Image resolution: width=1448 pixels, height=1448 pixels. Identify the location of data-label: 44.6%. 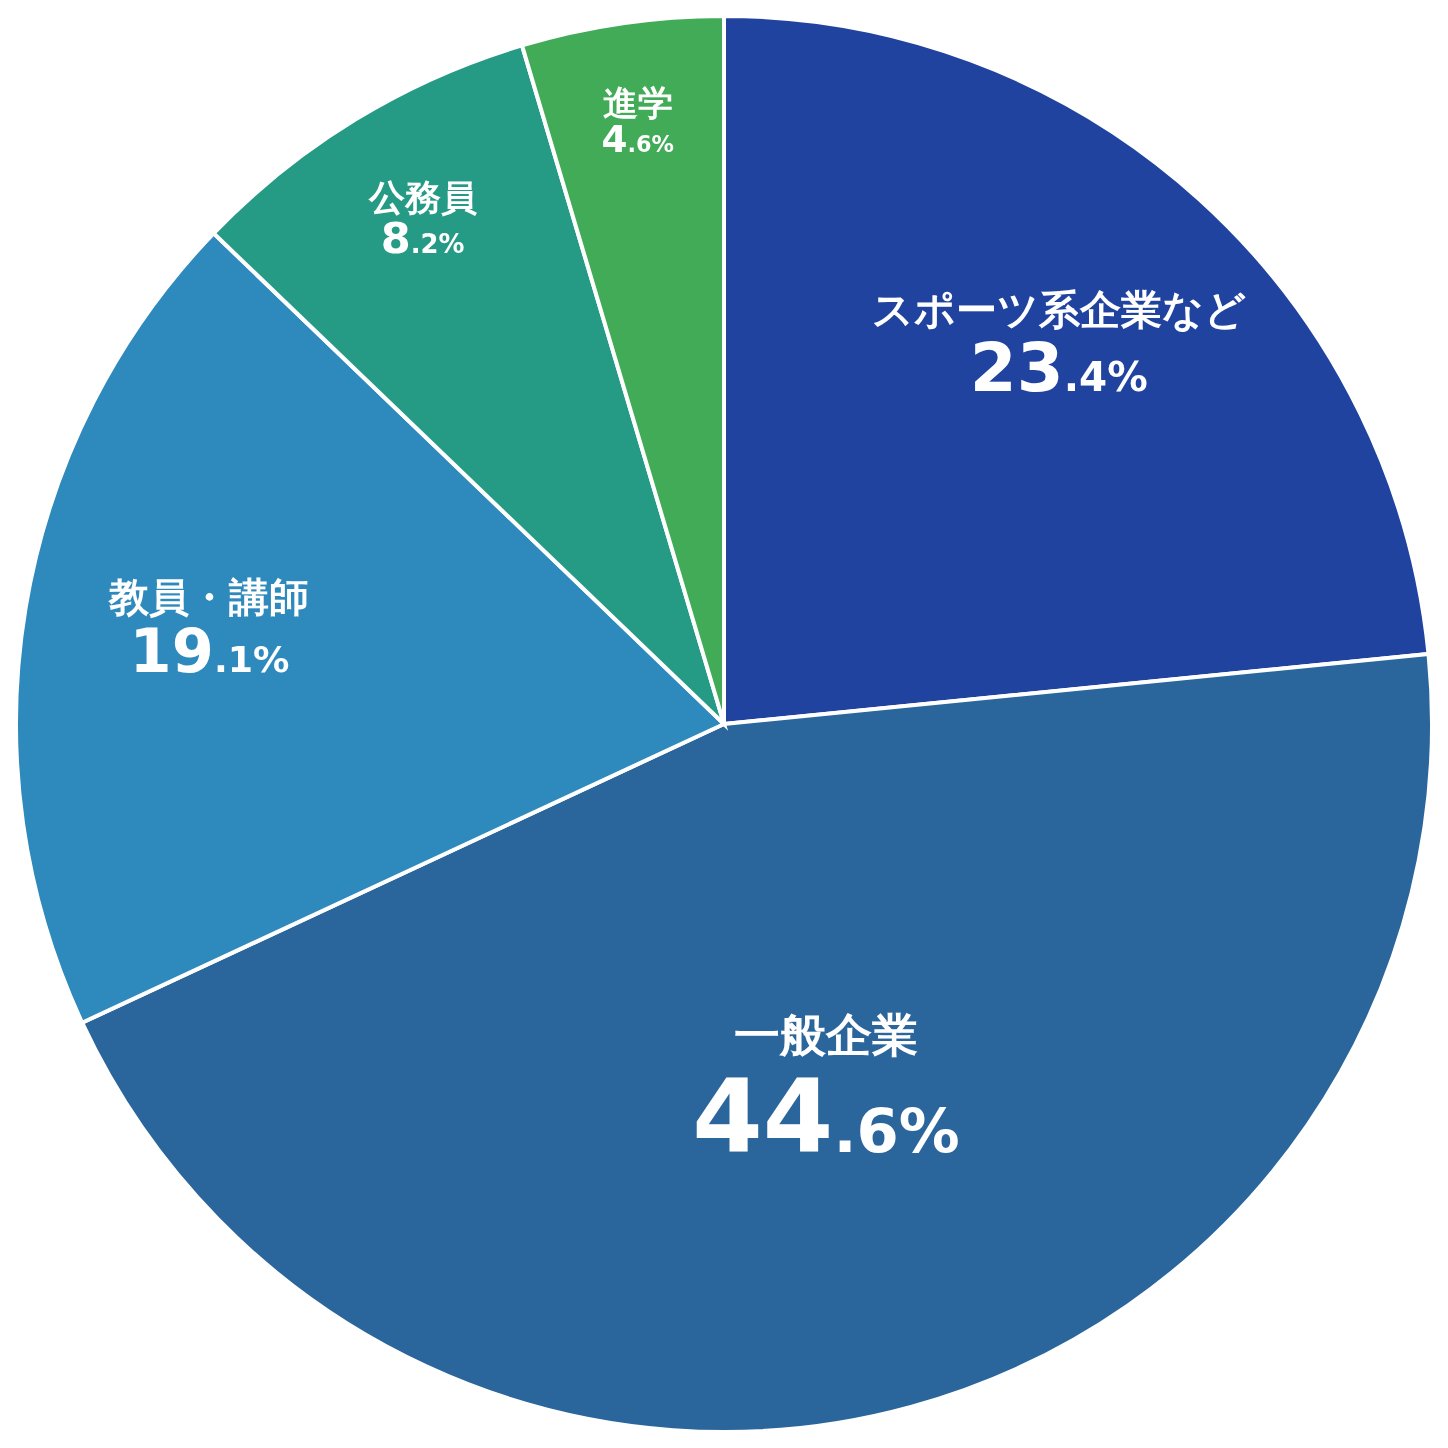
(826, 1117).